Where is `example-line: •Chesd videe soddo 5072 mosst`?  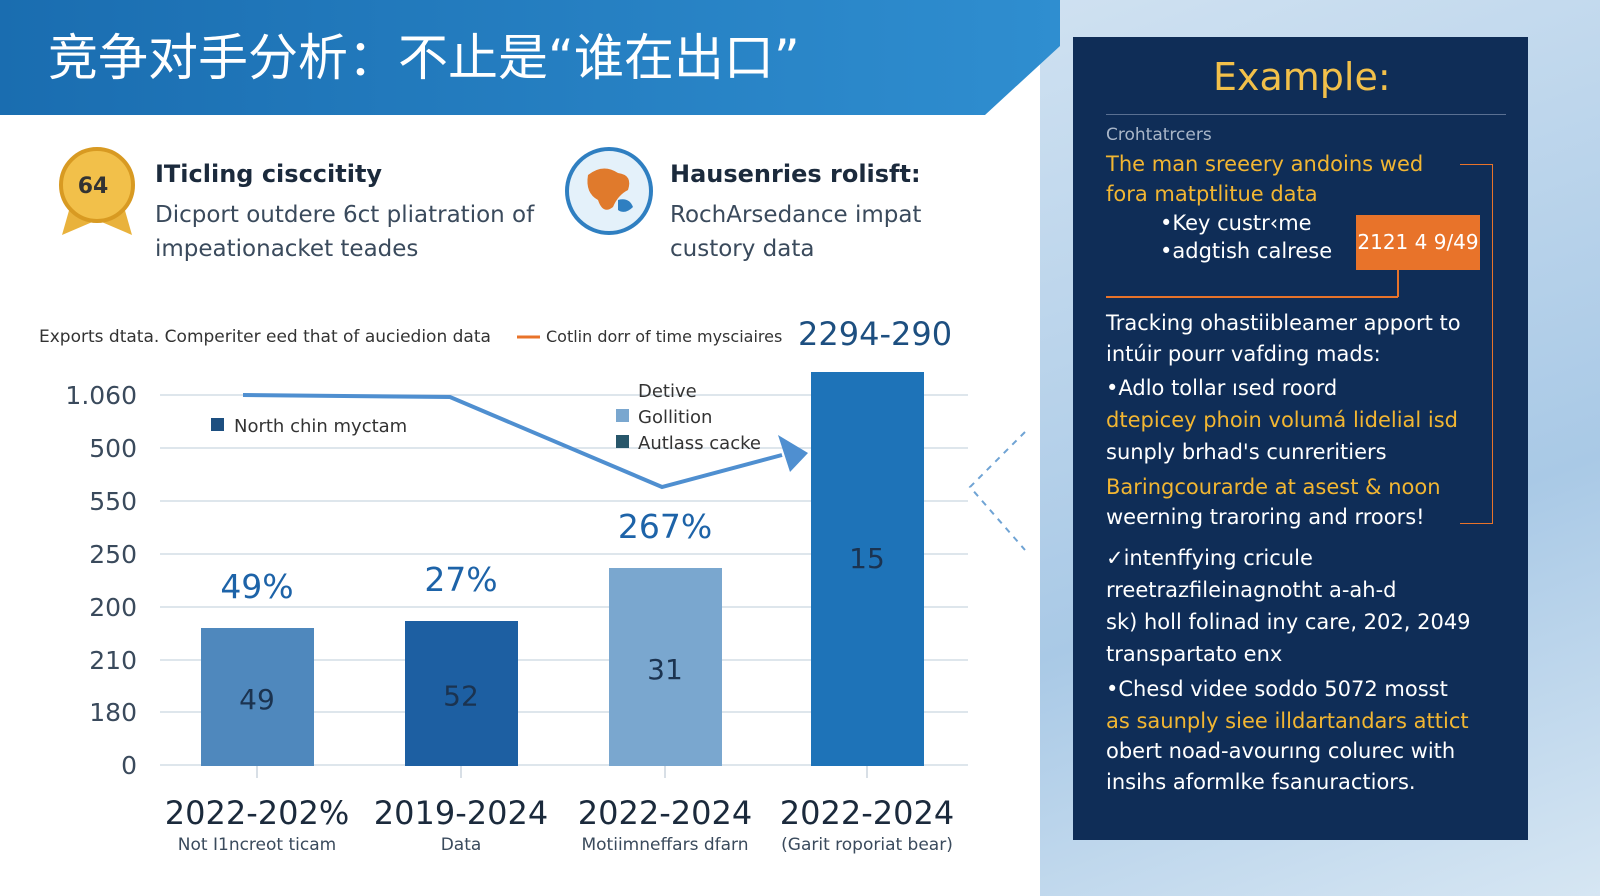
example-line: •Chesd videe soddo 5072 mosst is located at coordinates (1277, 689).